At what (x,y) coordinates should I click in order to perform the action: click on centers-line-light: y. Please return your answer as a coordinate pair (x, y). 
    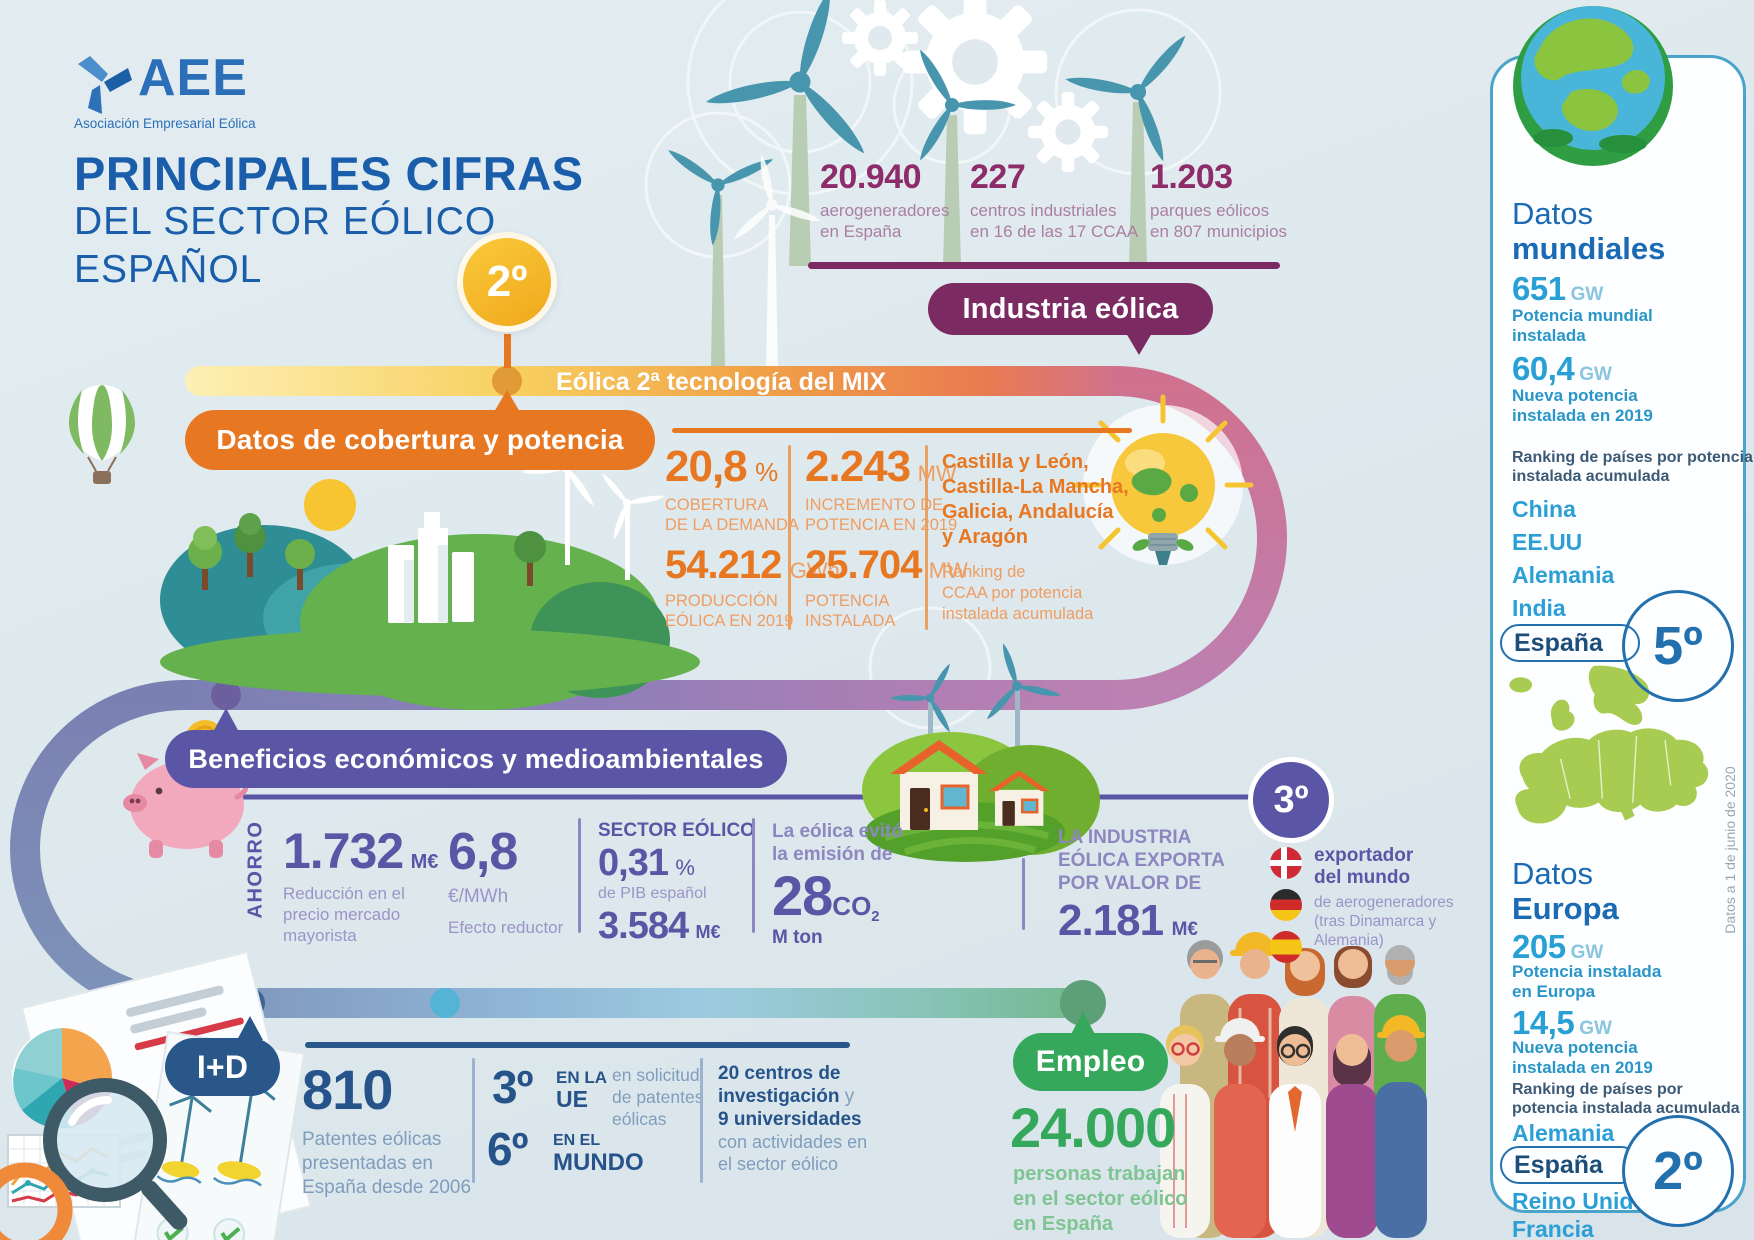
    Looking at the image, I should click on (847, 1096).